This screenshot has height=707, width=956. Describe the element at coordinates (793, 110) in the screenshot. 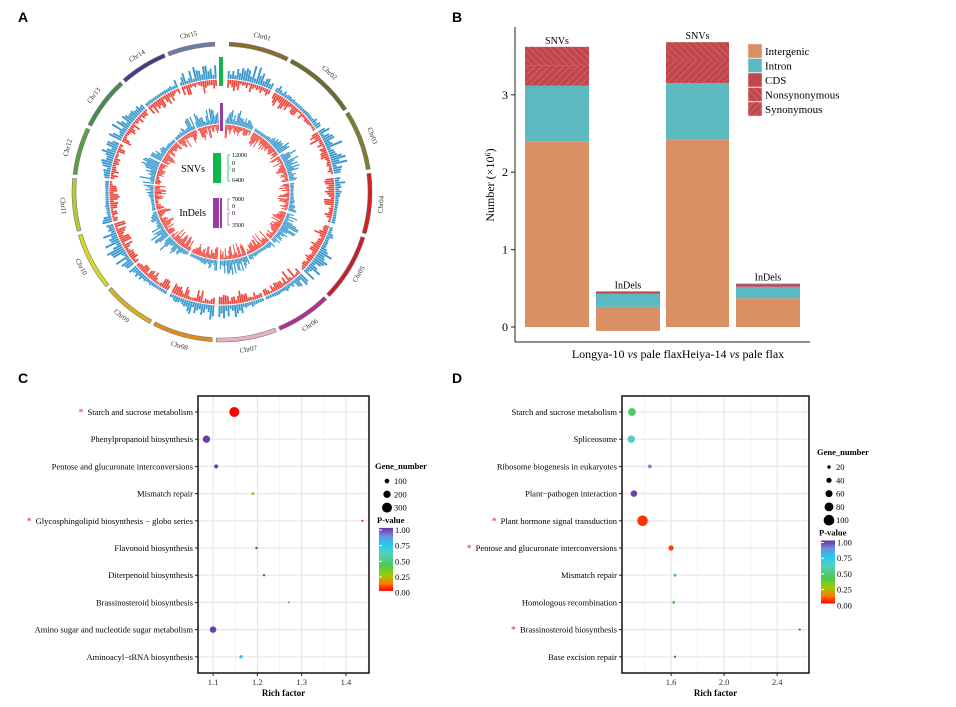

I see `legend-label: Synonymous` at that location.